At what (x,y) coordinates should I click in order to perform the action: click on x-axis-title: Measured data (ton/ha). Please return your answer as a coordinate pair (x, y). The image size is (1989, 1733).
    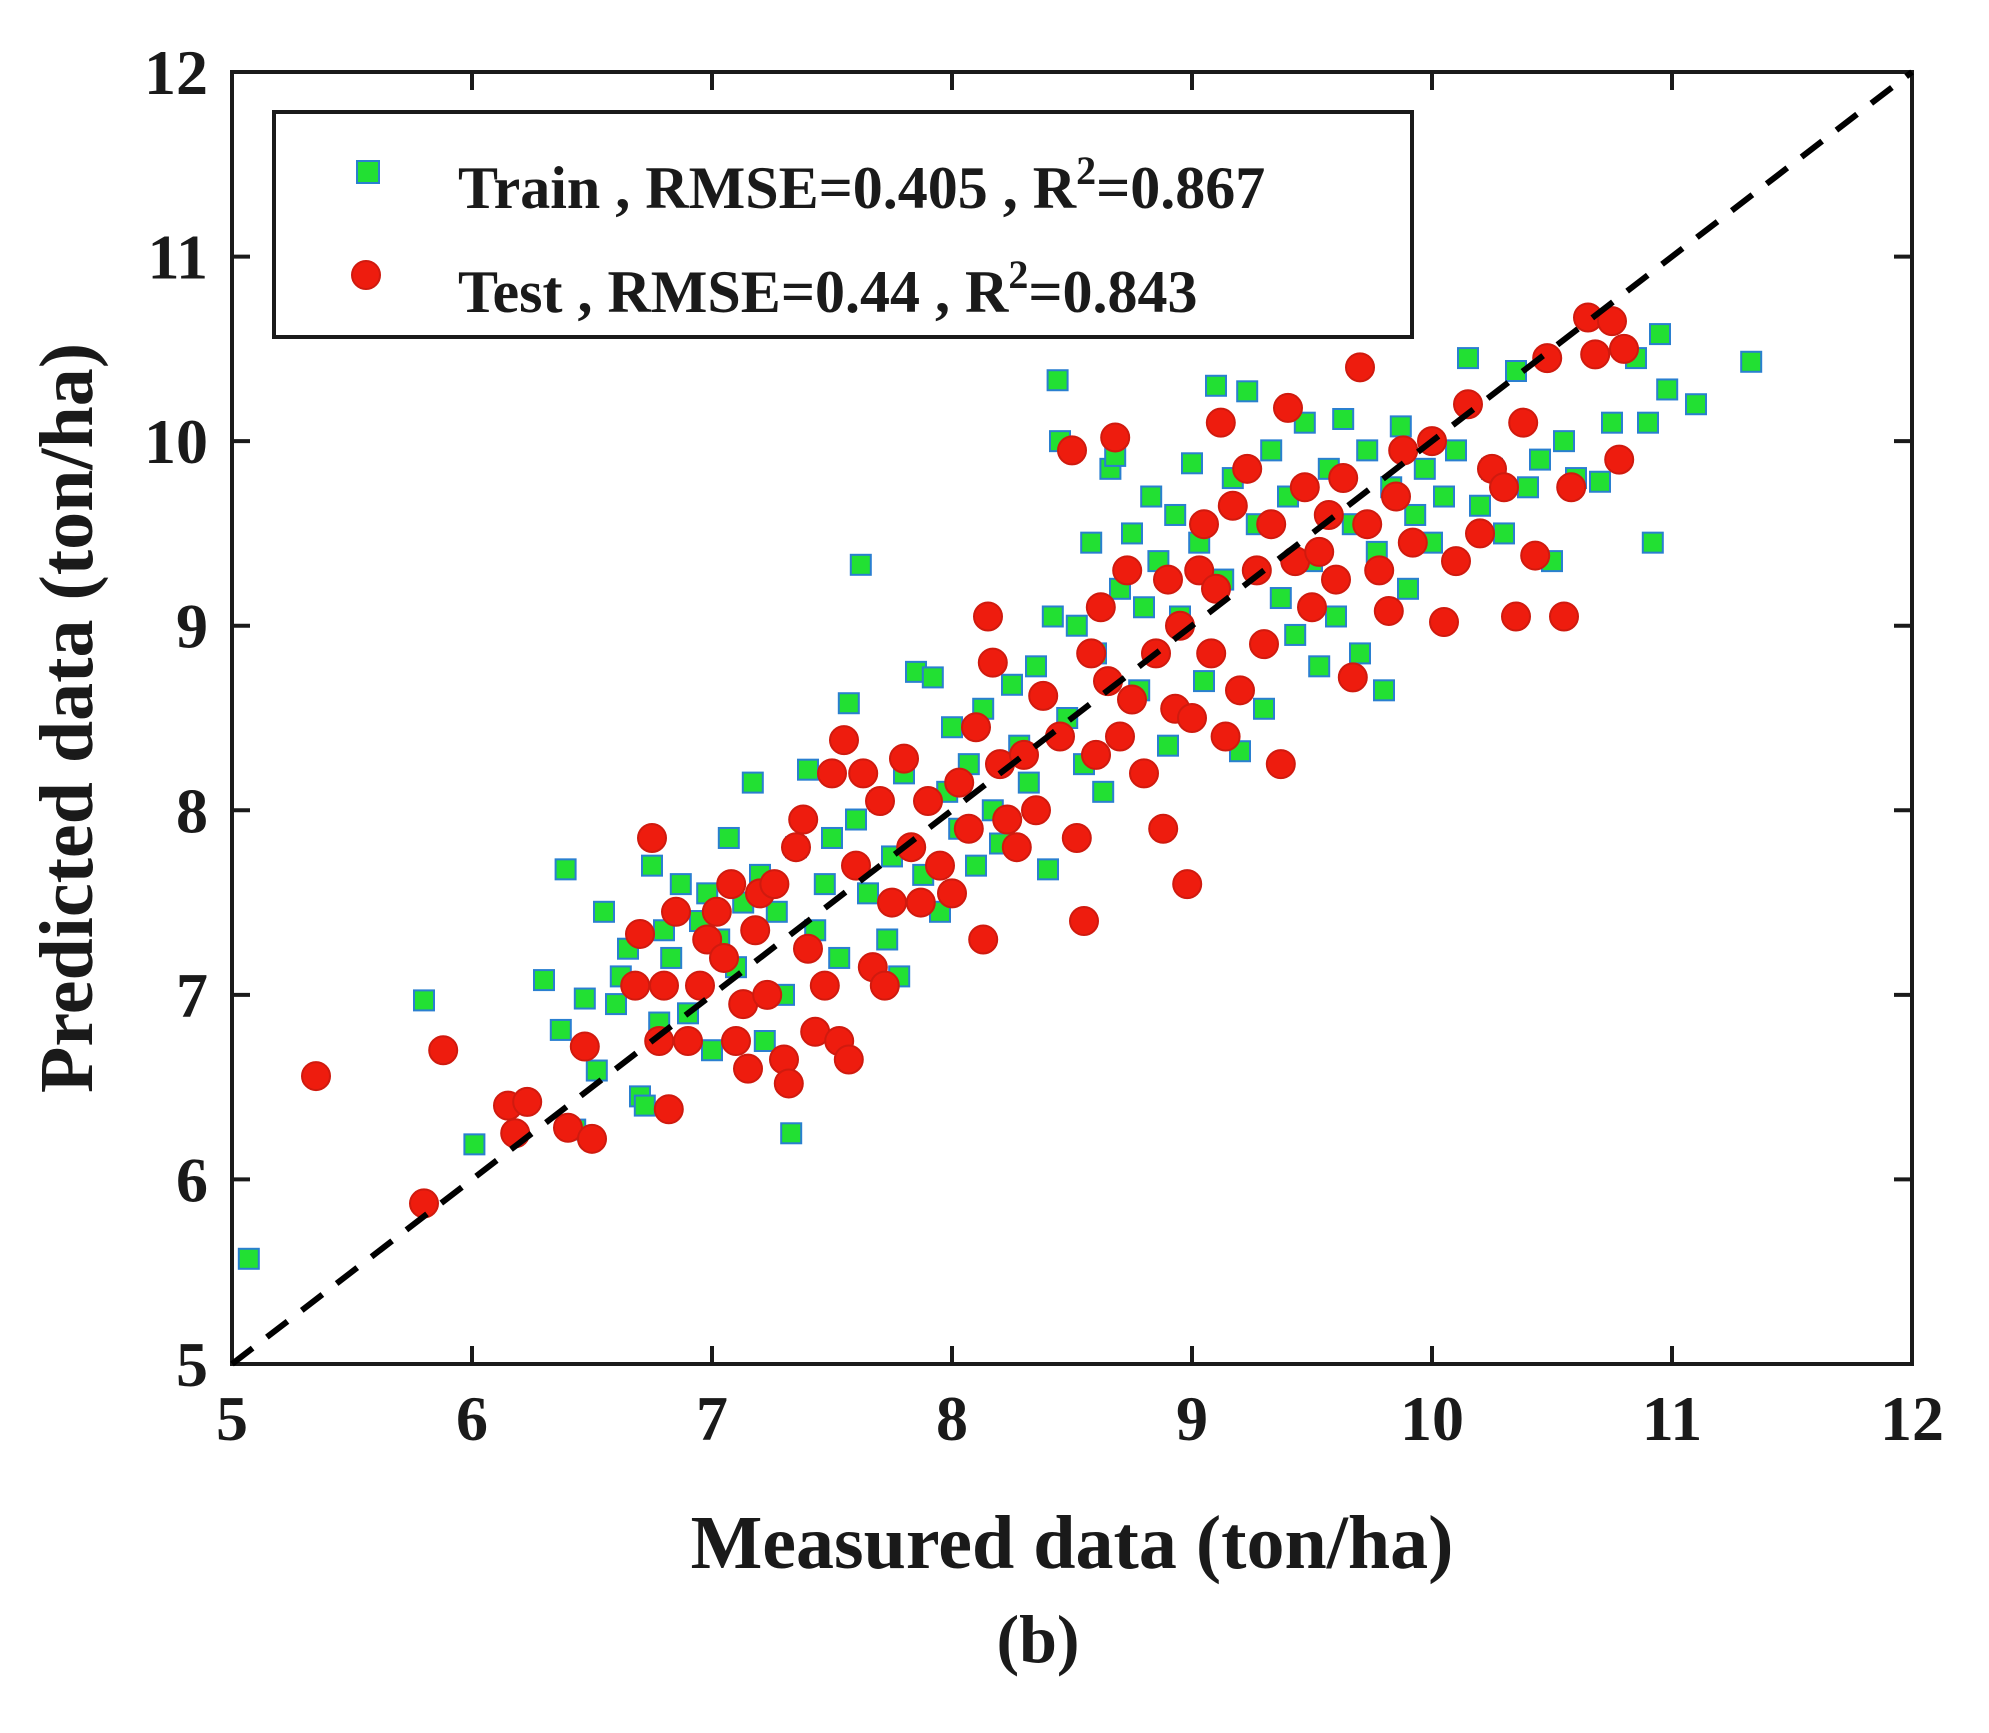
    Looking at the image, I should click on (1072, 1543).